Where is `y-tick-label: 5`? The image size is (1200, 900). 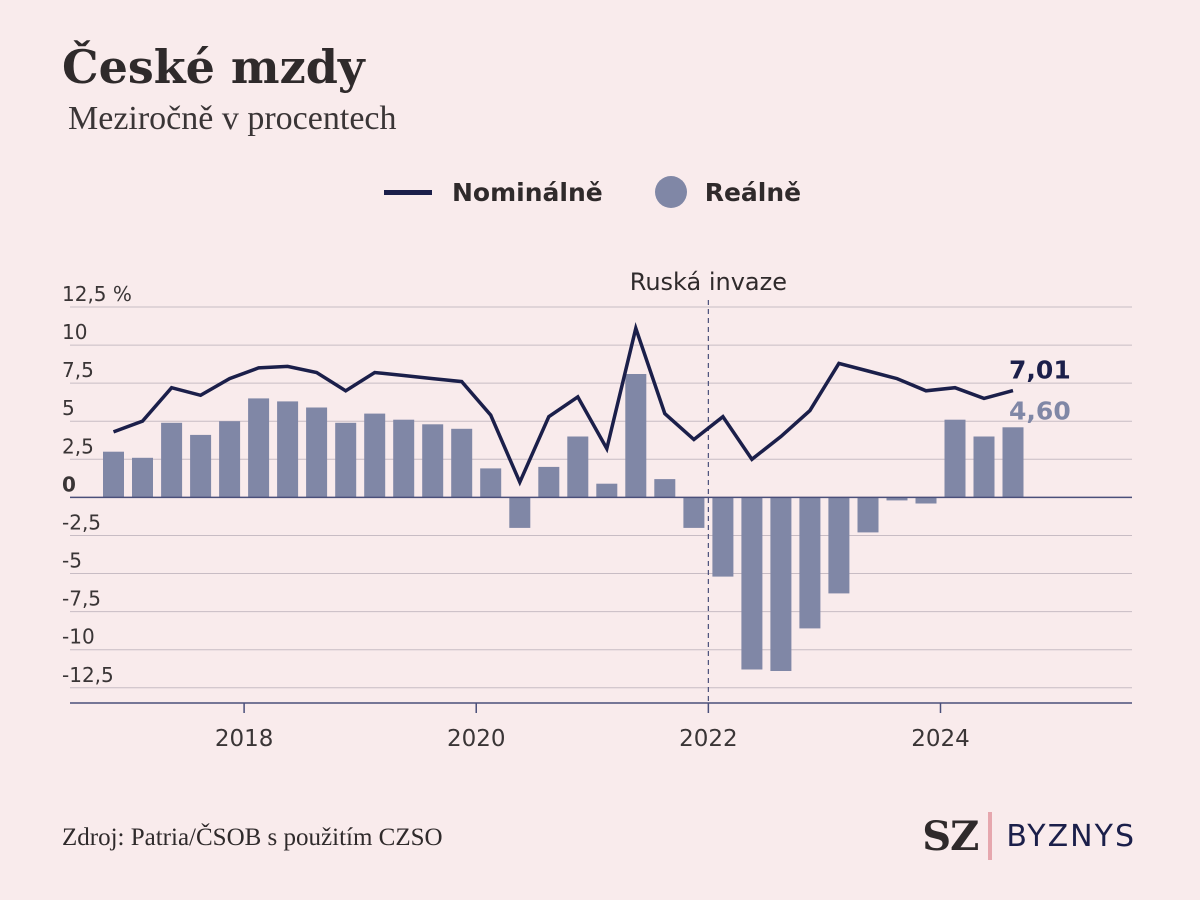 y-tick-label: 5 is located at coordinates (68, 408).